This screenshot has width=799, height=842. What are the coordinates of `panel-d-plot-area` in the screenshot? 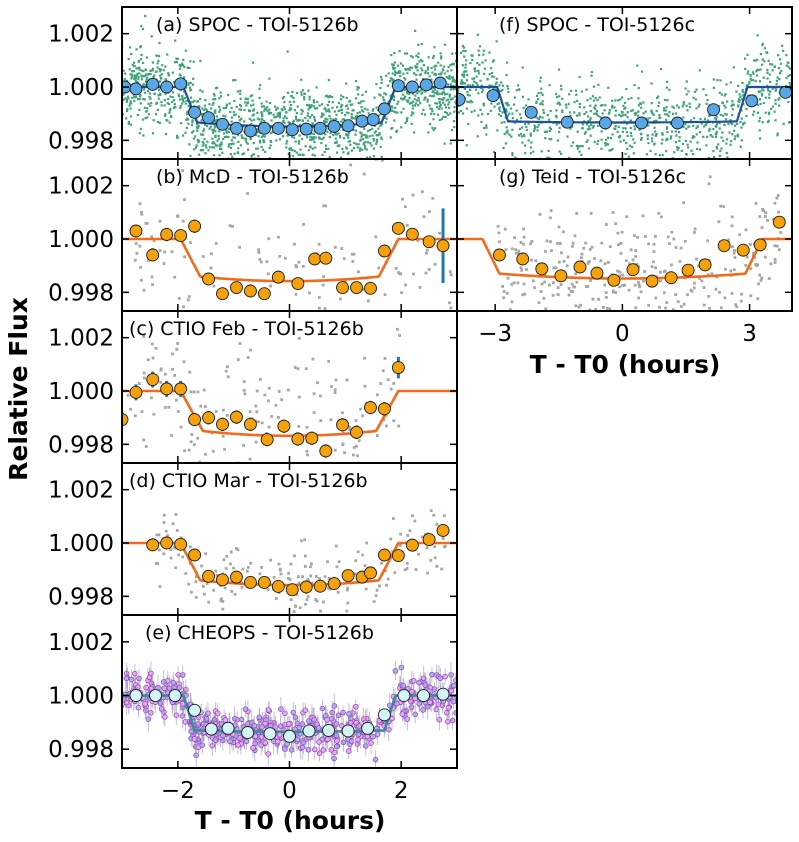 It's located at (289, 562).